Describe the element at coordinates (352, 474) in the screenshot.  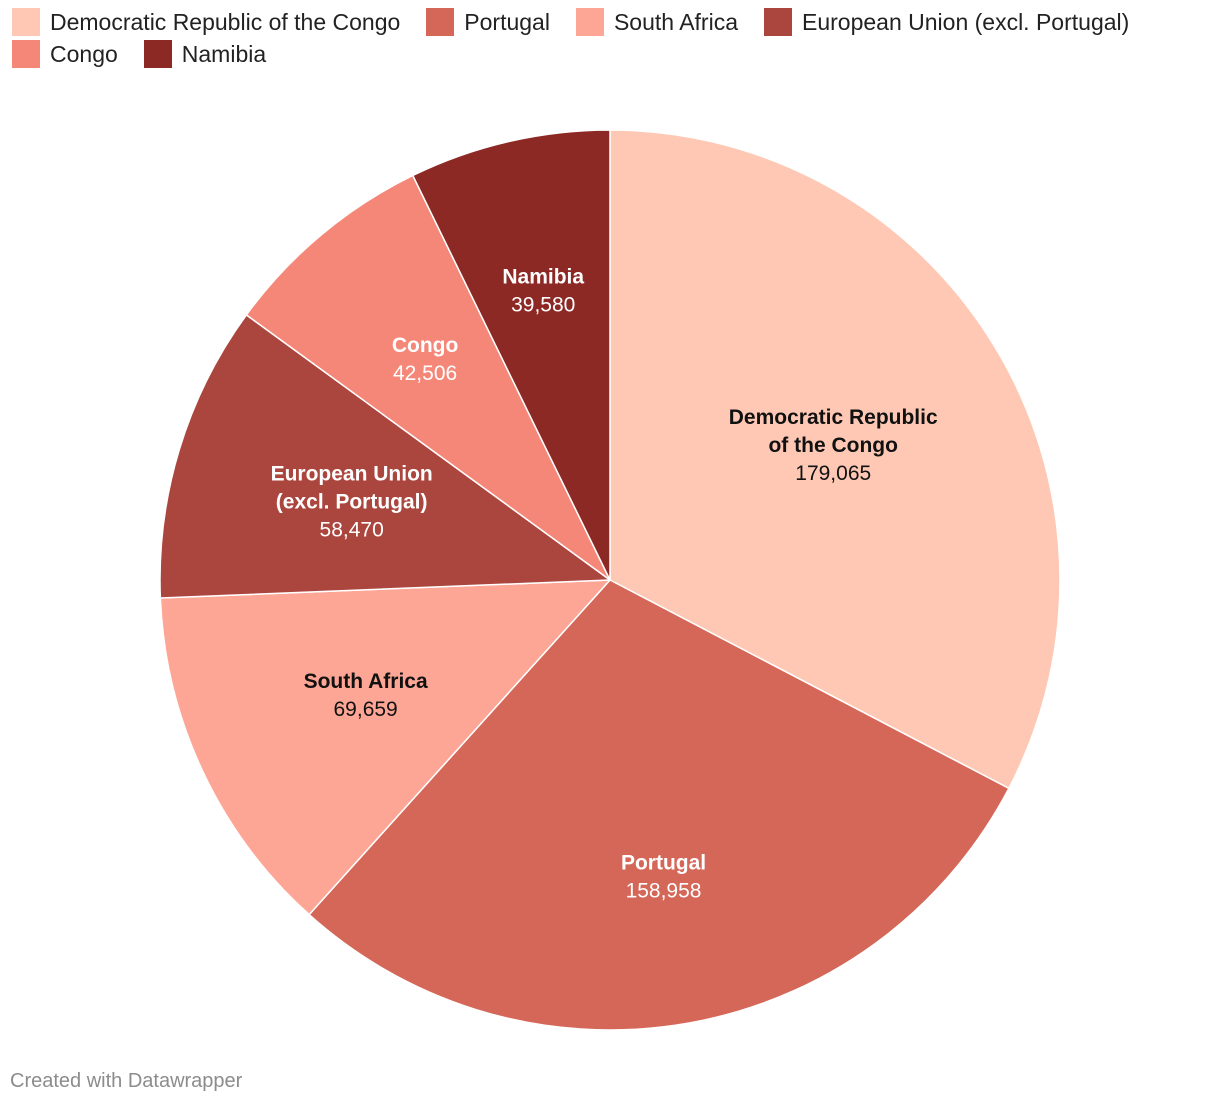
I see `slice-name: European Union` at that location.